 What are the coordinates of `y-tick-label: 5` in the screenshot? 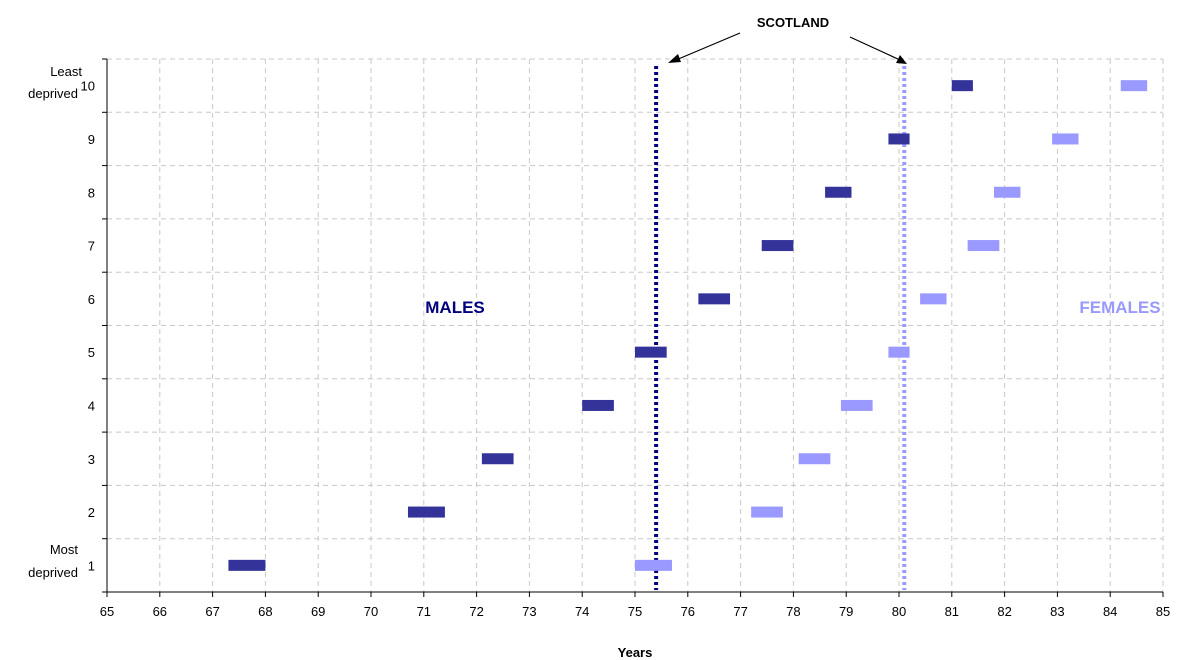 It's located at (91, 352).